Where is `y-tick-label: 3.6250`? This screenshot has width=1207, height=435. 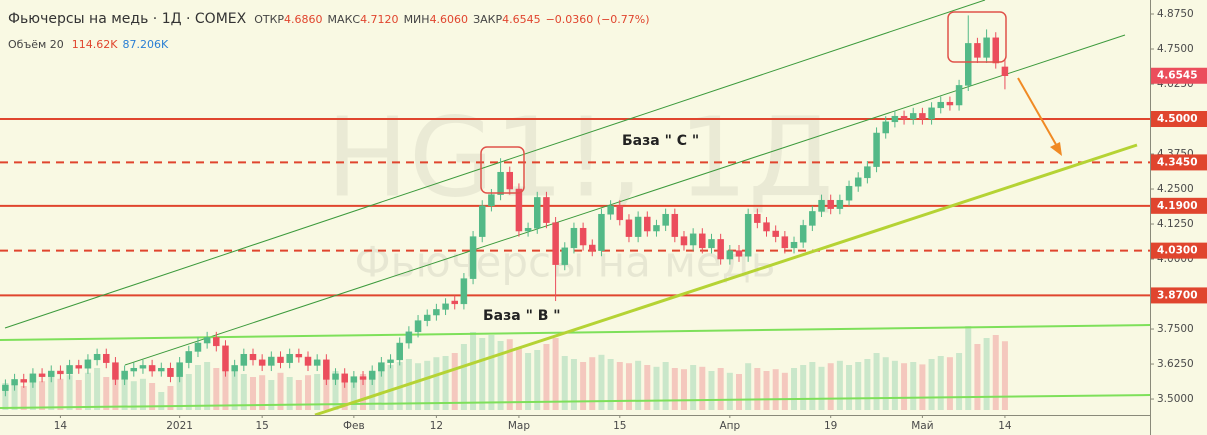 y-tick-label: 3.6250 is located at coordinates (1175, 364).